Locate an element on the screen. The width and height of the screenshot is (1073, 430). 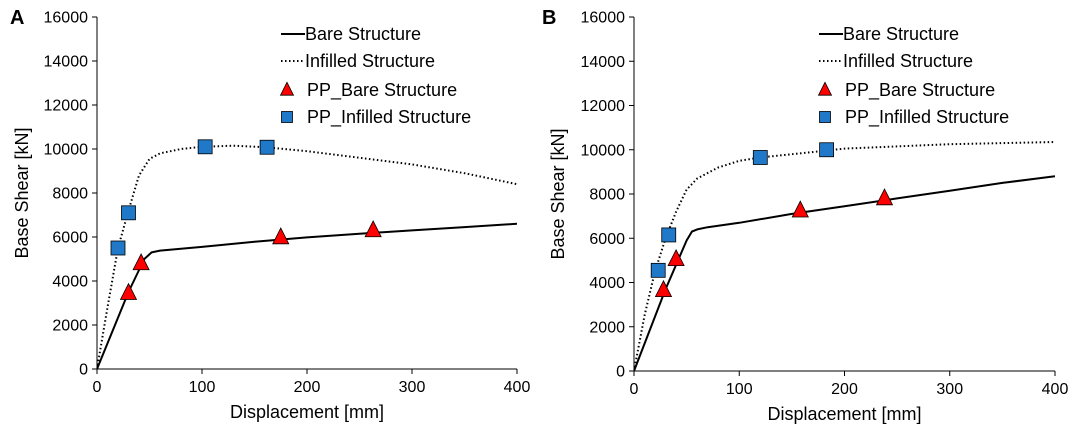
panel-label: A is located at coordinates (17, 18).